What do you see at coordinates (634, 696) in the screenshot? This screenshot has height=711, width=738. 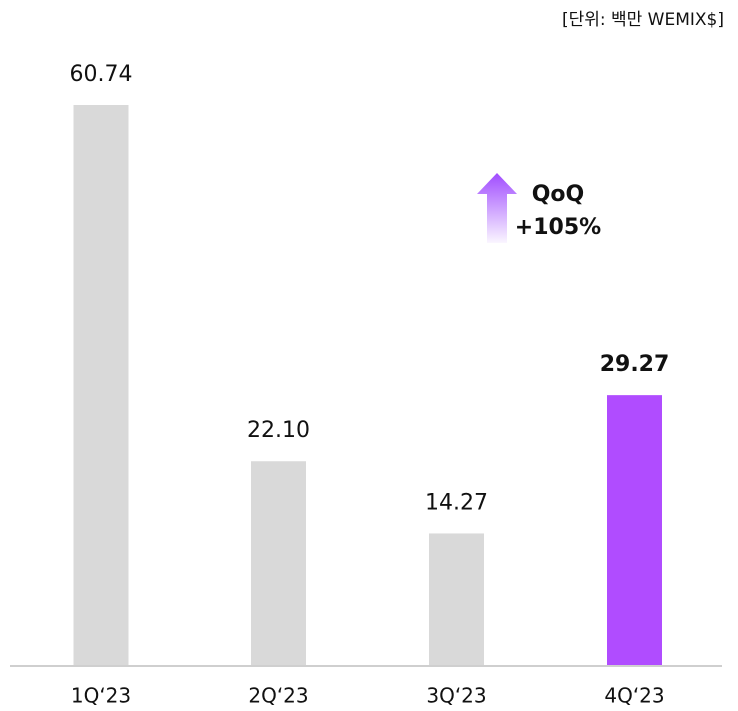 I see `x-tick-label: 4Q‘23` at bounding box center [634, 696].